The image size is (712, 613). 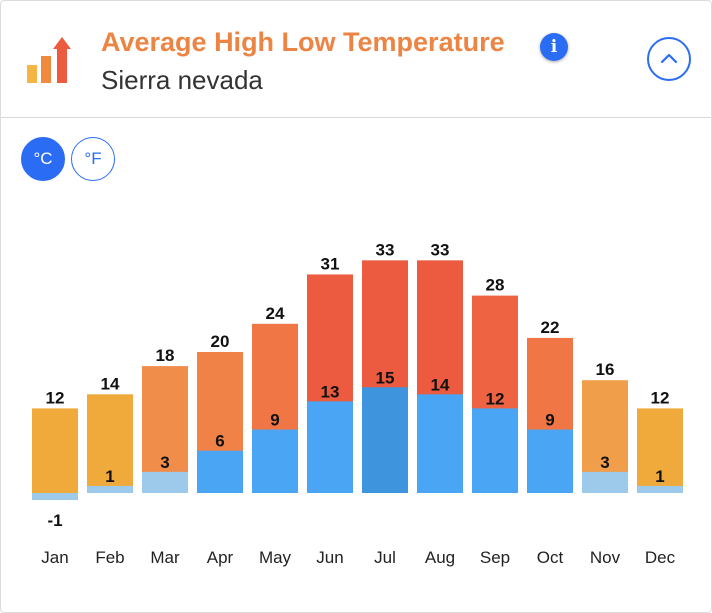 I want to click on month-group: 22 9 Oct, so click(x=550, y=442).